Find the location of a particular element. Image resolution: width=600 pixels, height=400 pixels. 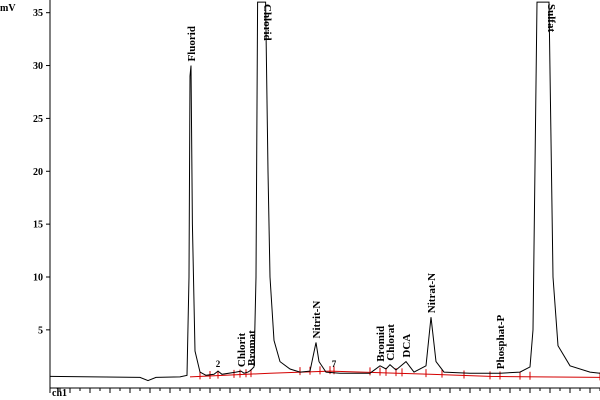

peak-label-group: Chlorit is located at coordinates (242, 350).